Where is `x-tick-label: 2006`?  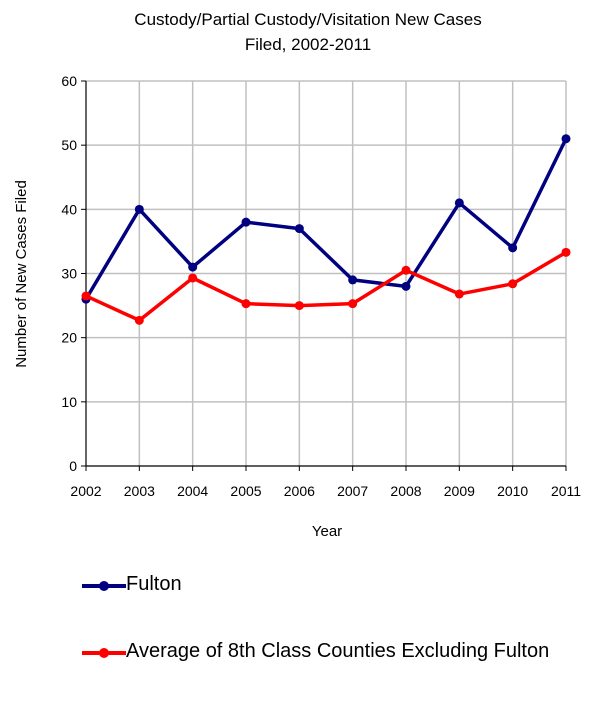
x-tick-label: 2006 is located at coordinates (299, 491).